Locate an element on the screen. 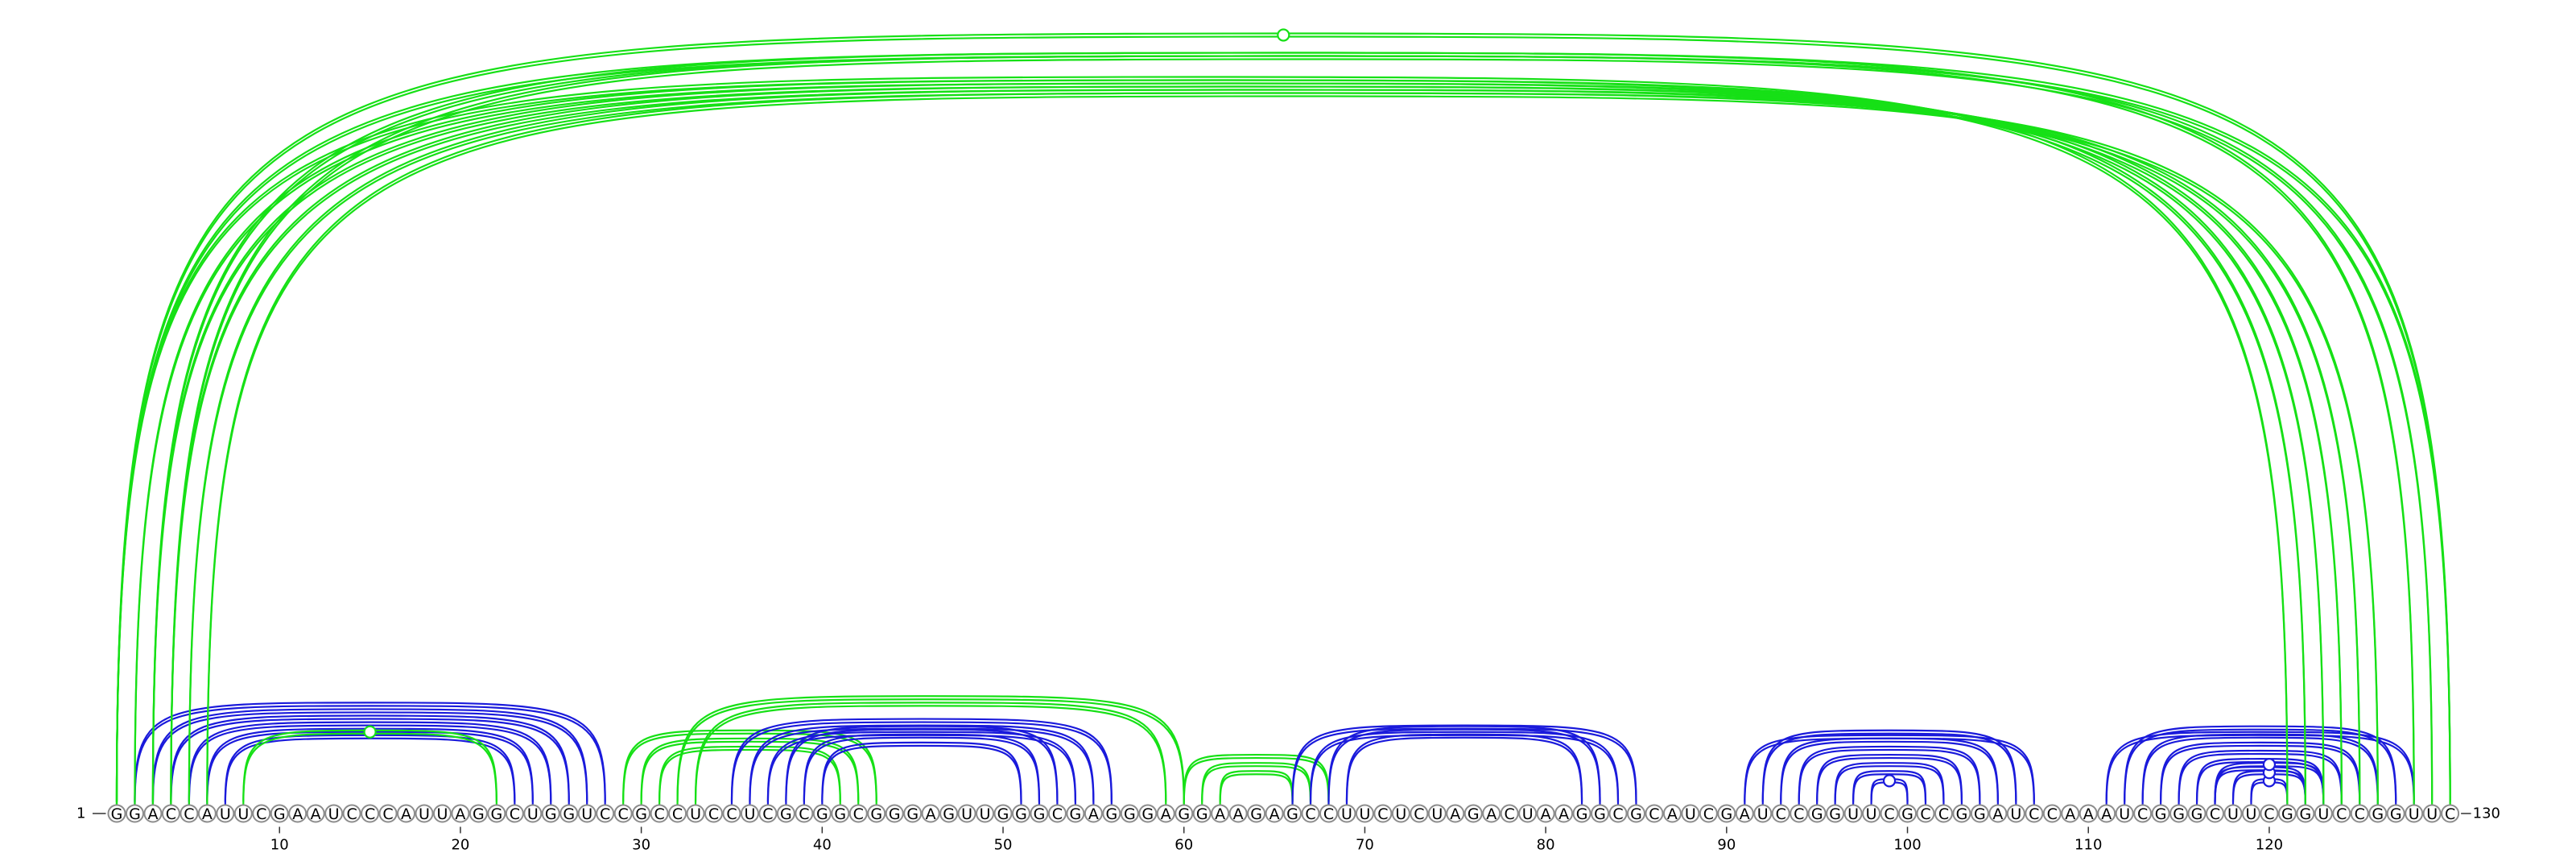  nucleotide-letter-92: U is located at coordinates (1763, 814).